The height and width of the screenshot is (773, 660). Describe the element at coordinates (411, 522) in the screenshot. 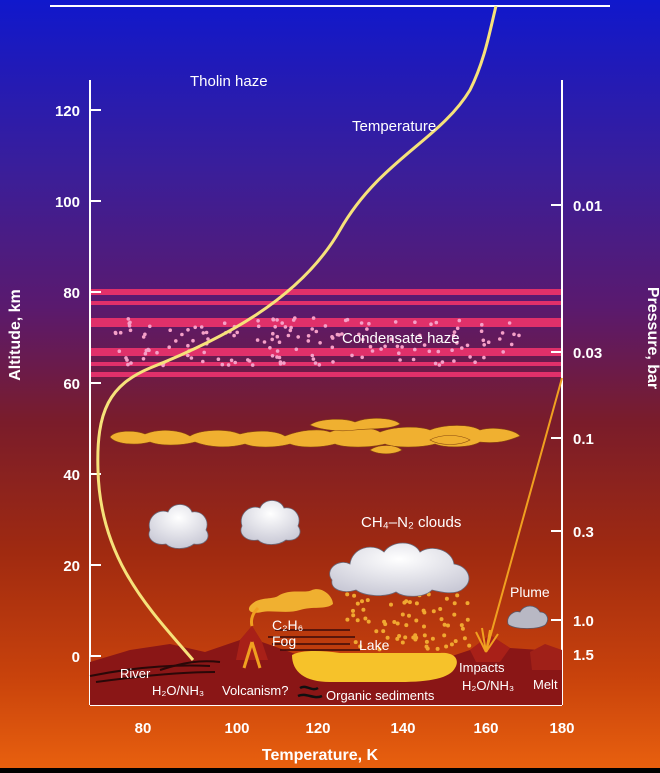

I see `ch4-n2-clouds-label: CH₄–N₂ clouds` at that location.